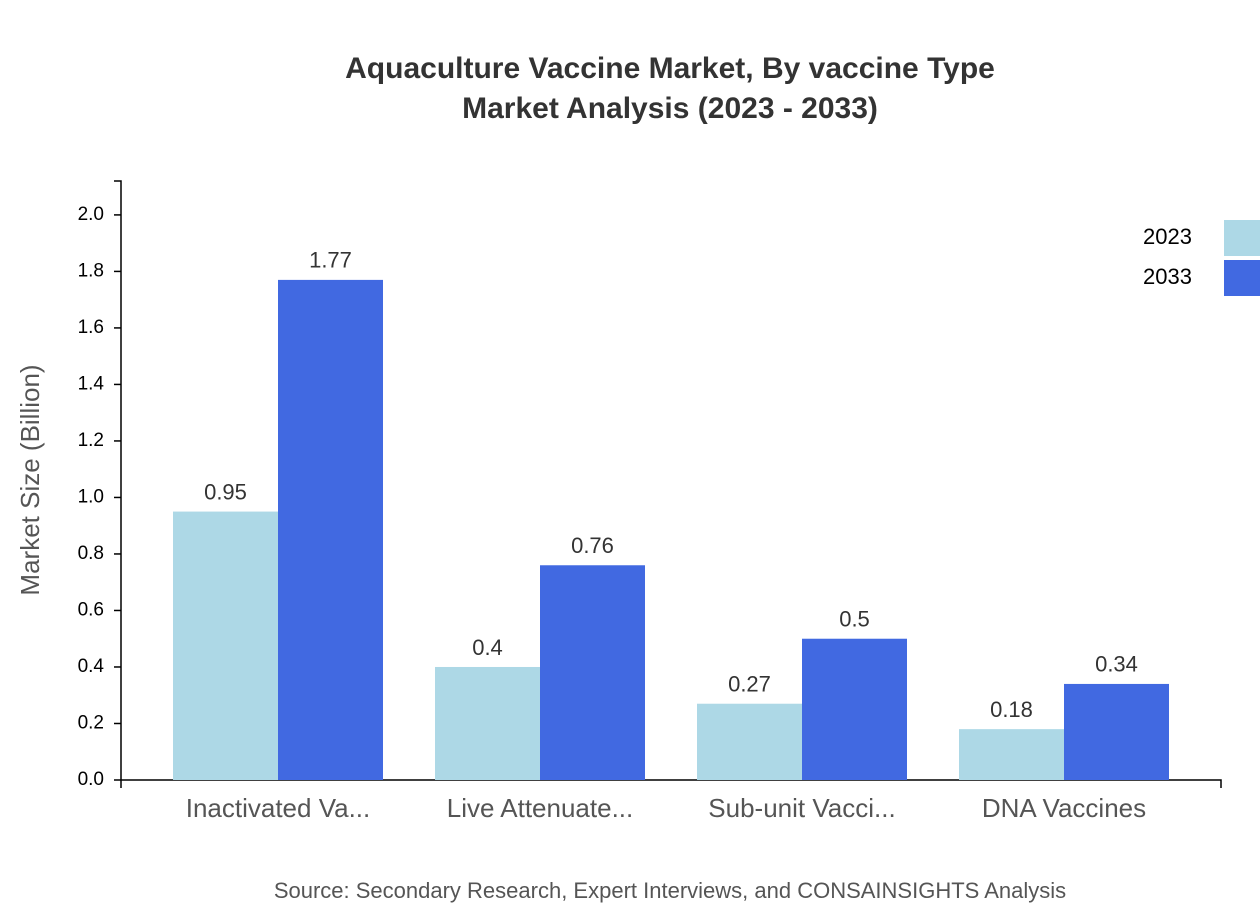 Image resolution: width=1260 pixels, height=920 pixels. I want to click on value-label: 1.77, so click(330, 260).